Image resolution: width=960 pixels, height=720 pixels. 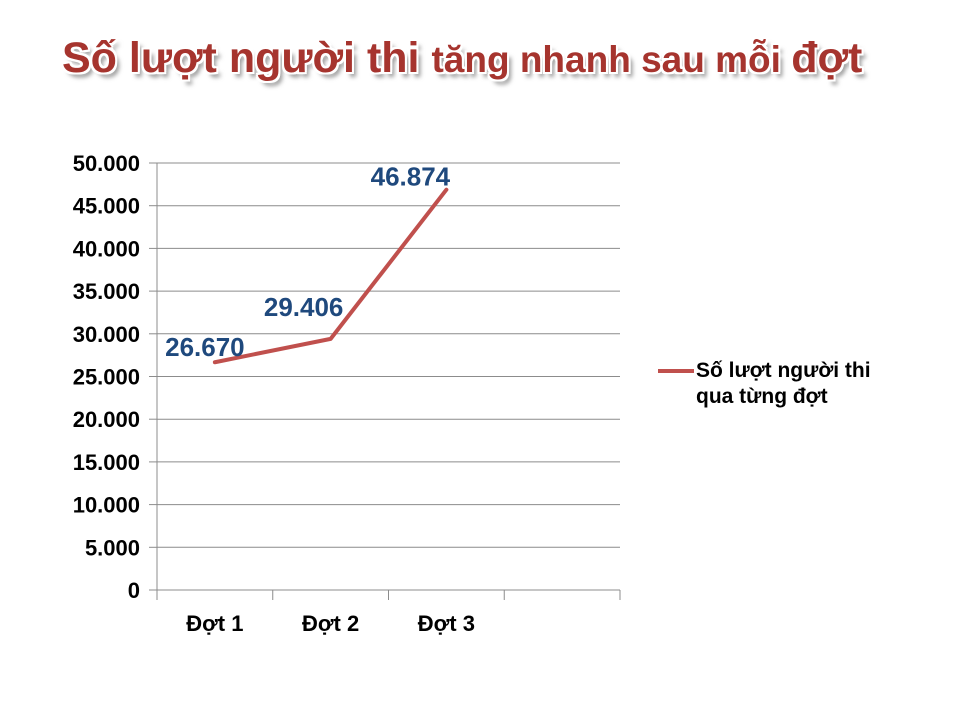 I want to click on legend-label-line2: qua từng đợt, so click(x=762, y=396).